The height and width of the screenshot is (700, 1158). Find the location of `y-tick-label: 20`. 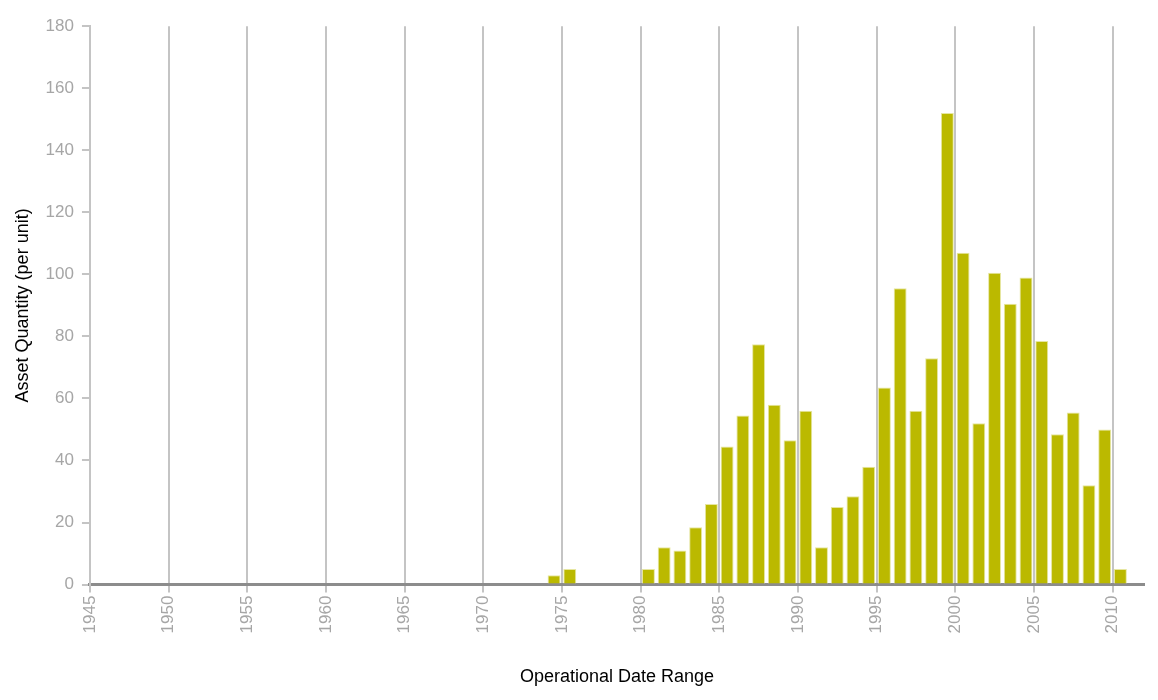

y-tick-label: 20 is located at coordinates (64, 522).